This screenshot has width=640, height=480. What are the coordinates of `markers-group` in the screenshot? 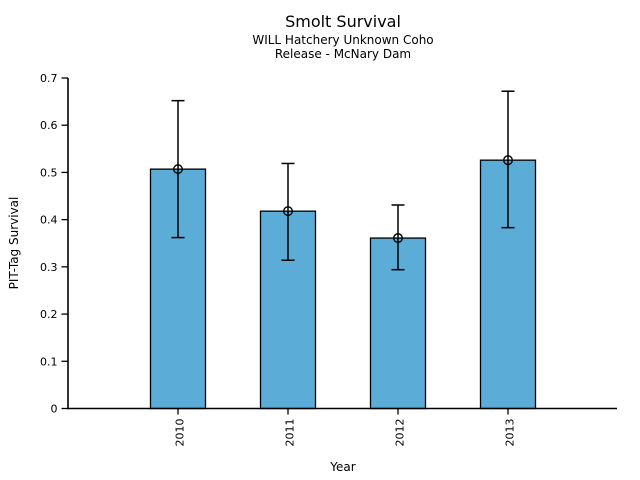 It's located at (343, 199).